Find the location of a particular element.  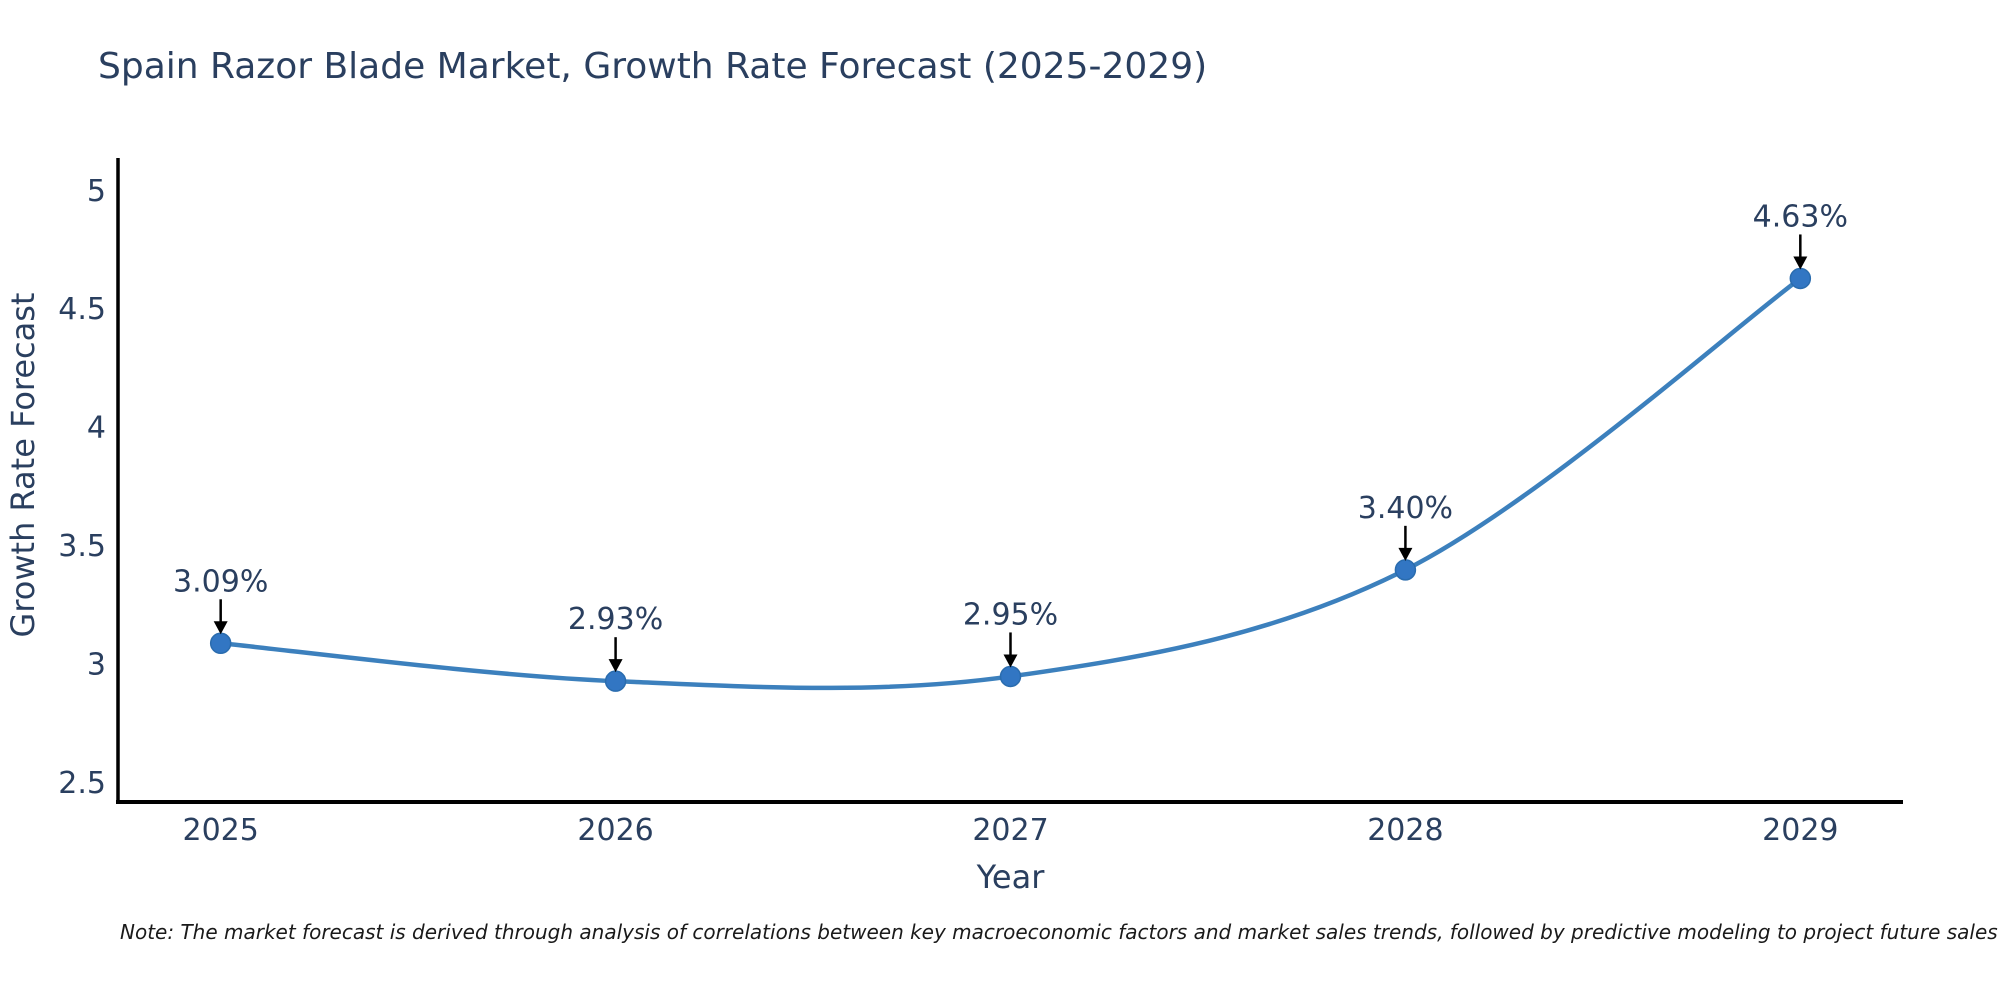

y-tick-label: 3 is located at coordinates (96, 665).